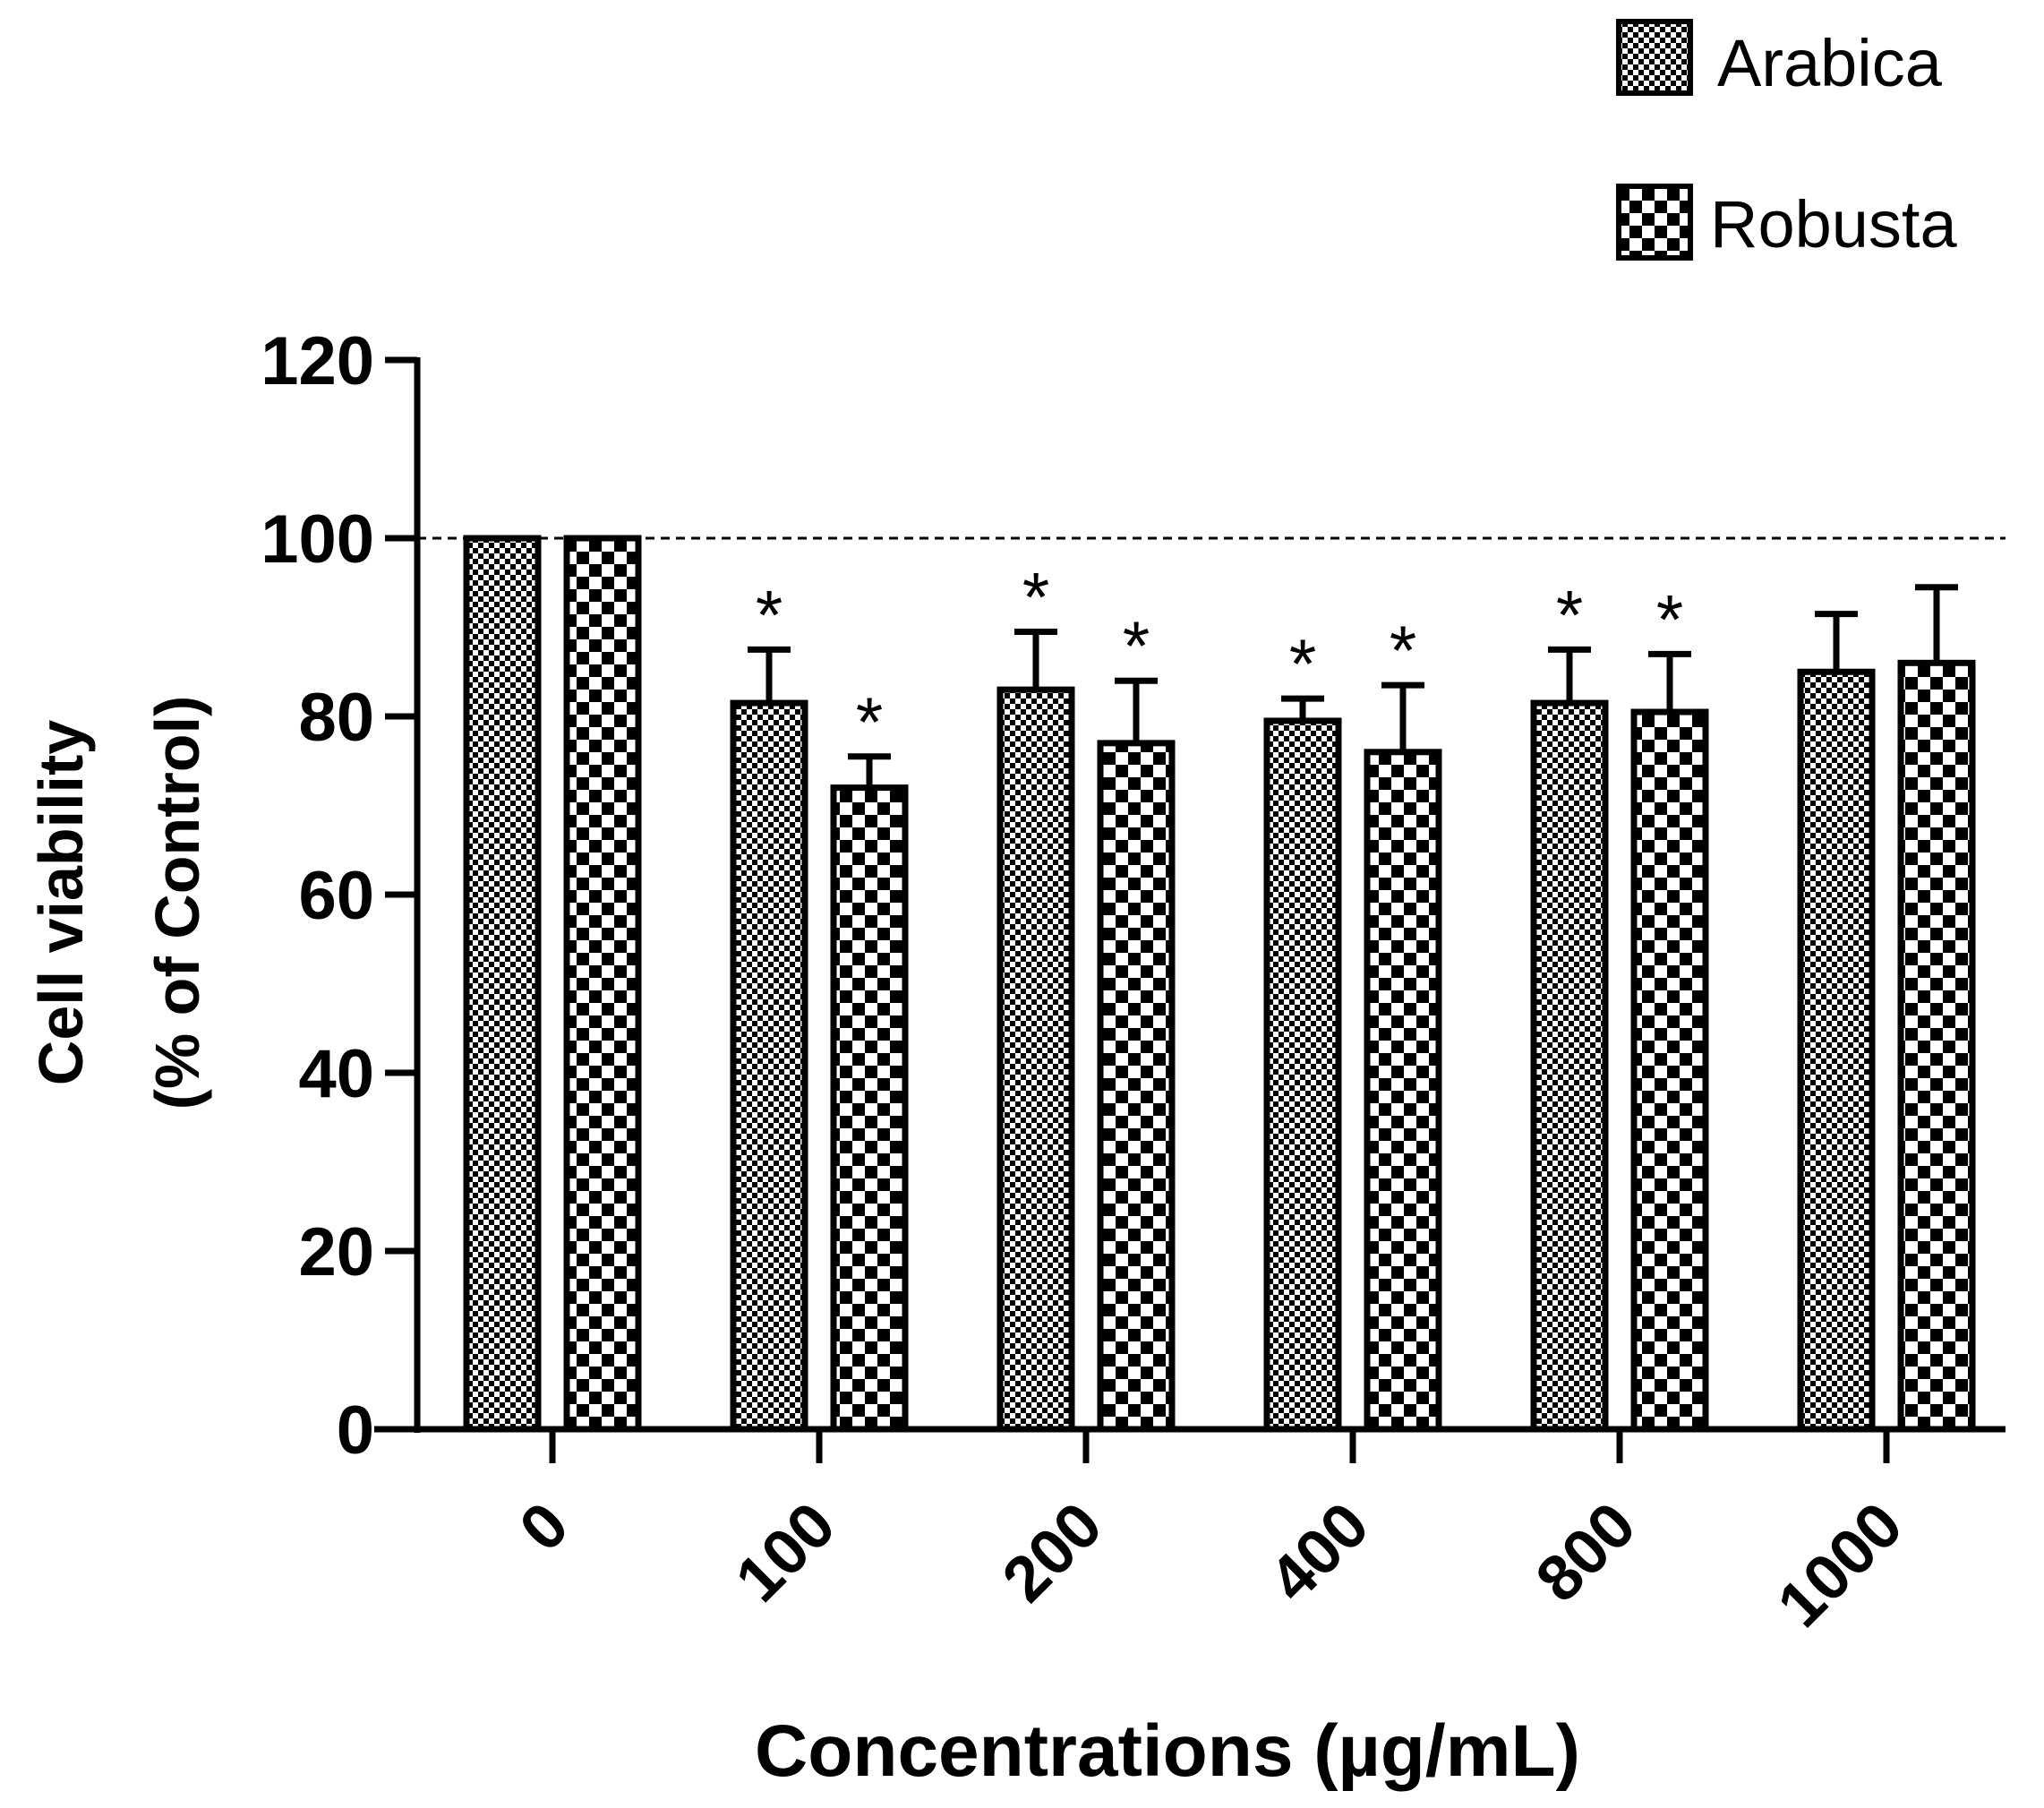 The width and height of the screenshot is (2044, 1808). I want to click on legend-item-robusta: Robusta, so click(1786, 222).